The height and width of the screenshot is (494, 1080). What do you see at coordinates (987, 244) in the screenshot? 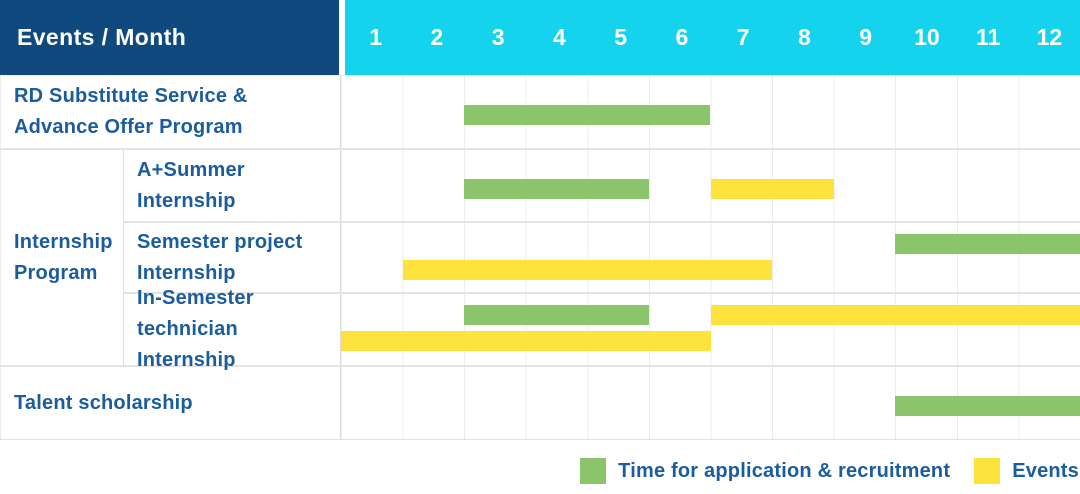
I see `gantt-bar-semester-recruitment-m10-m12` at bounding box center [987, 244].